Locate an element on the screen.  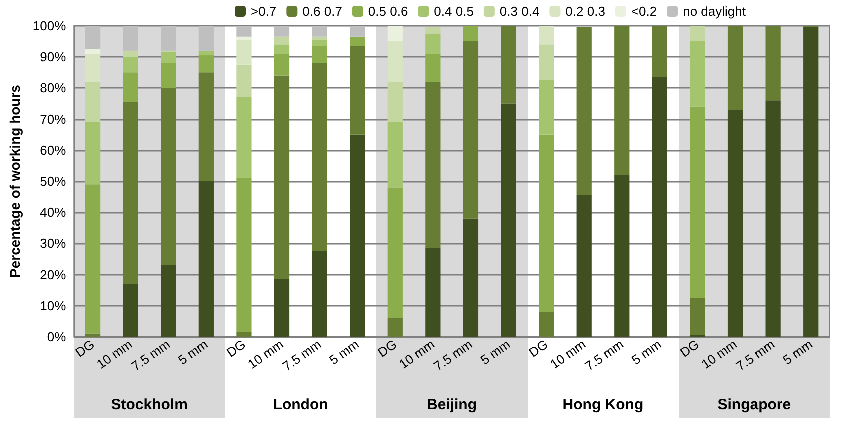
text: Singapore is located at coordinates (755, 405).